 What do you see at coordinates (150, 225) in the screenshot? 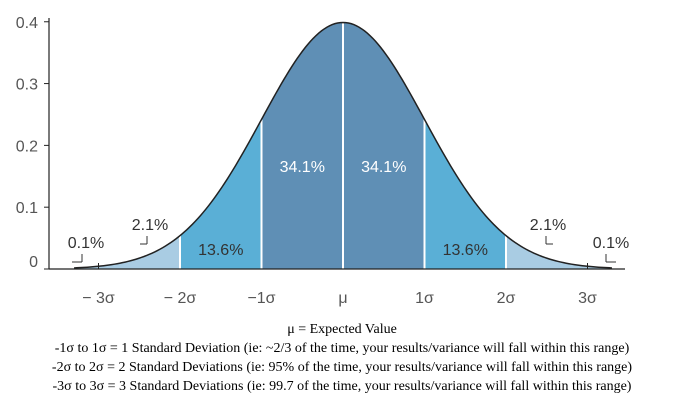
I see `pct-label-neg3: 2.1%` at bounding box center [150, 225].